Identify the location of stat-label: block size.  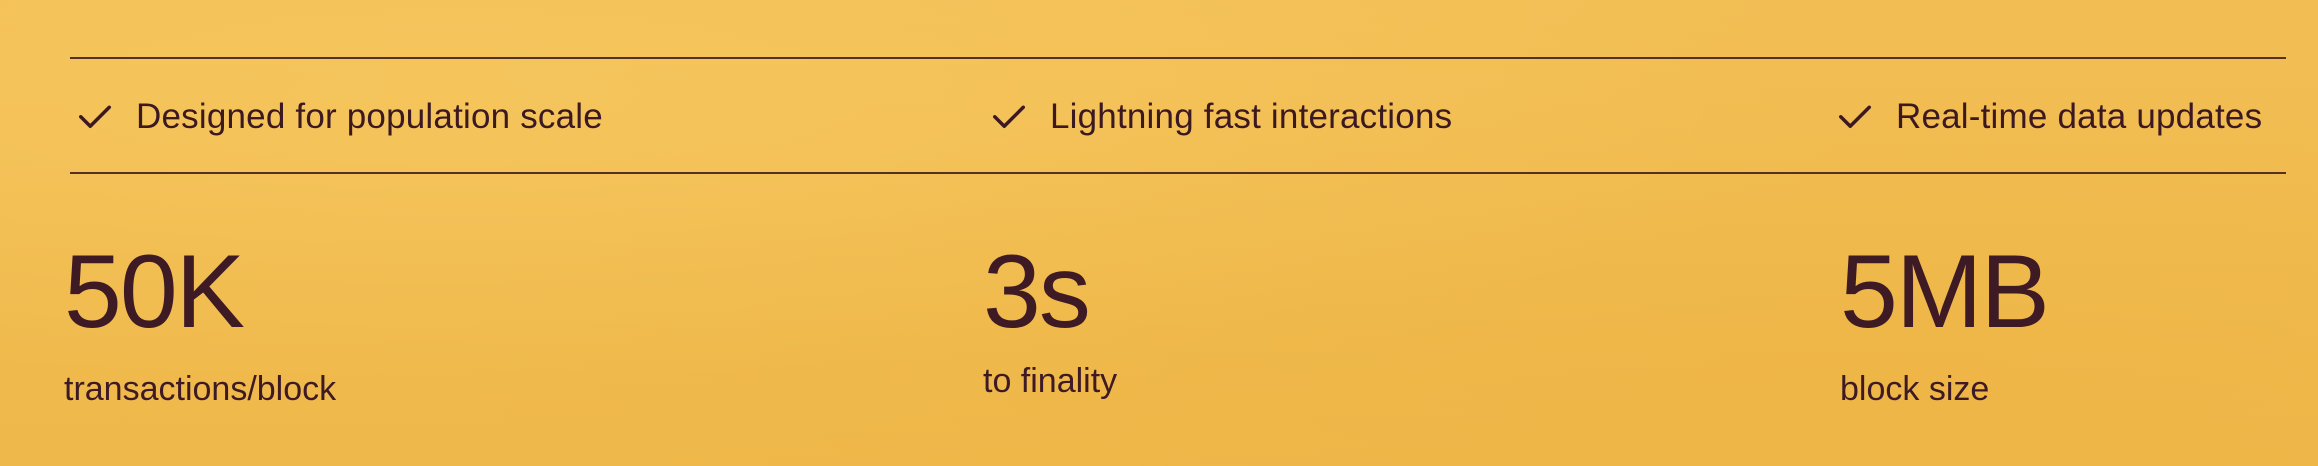
(1915, 389).